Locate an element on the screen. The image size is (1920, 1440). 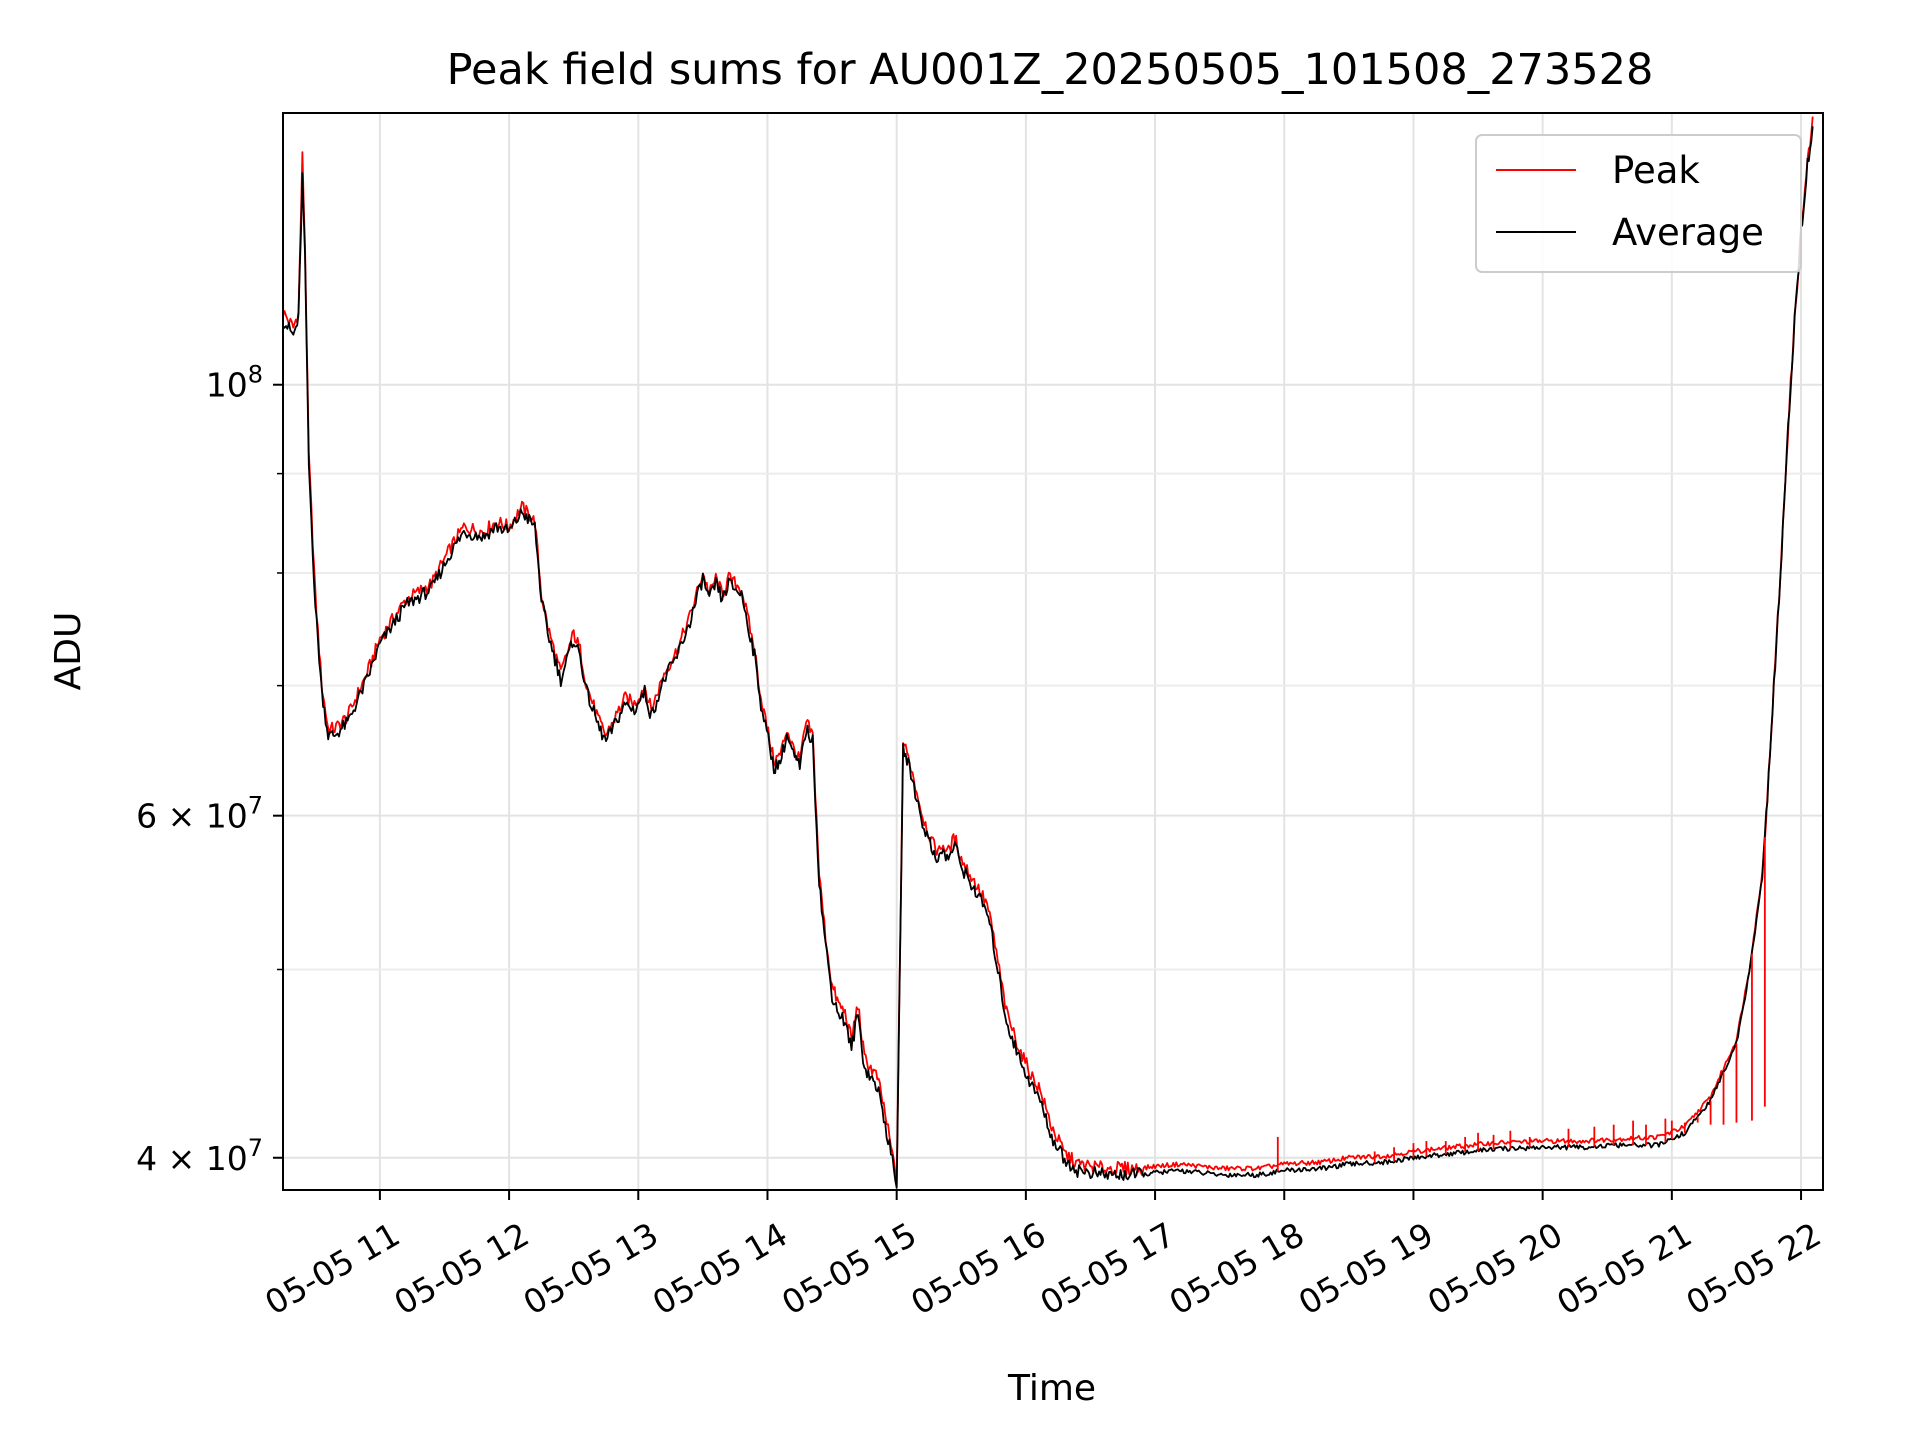
y-tick-label: 108 is located at coordinates (234, 383).